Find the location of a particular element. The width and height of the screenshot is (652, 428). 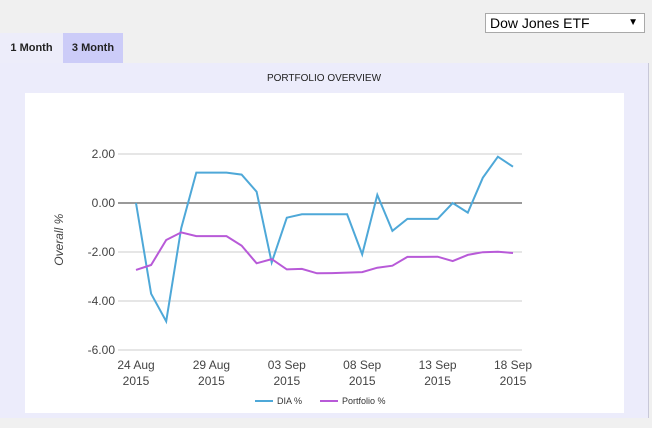

panel-title: PORTFOLIO OVERVIEW is located at coordinates (324, 78).